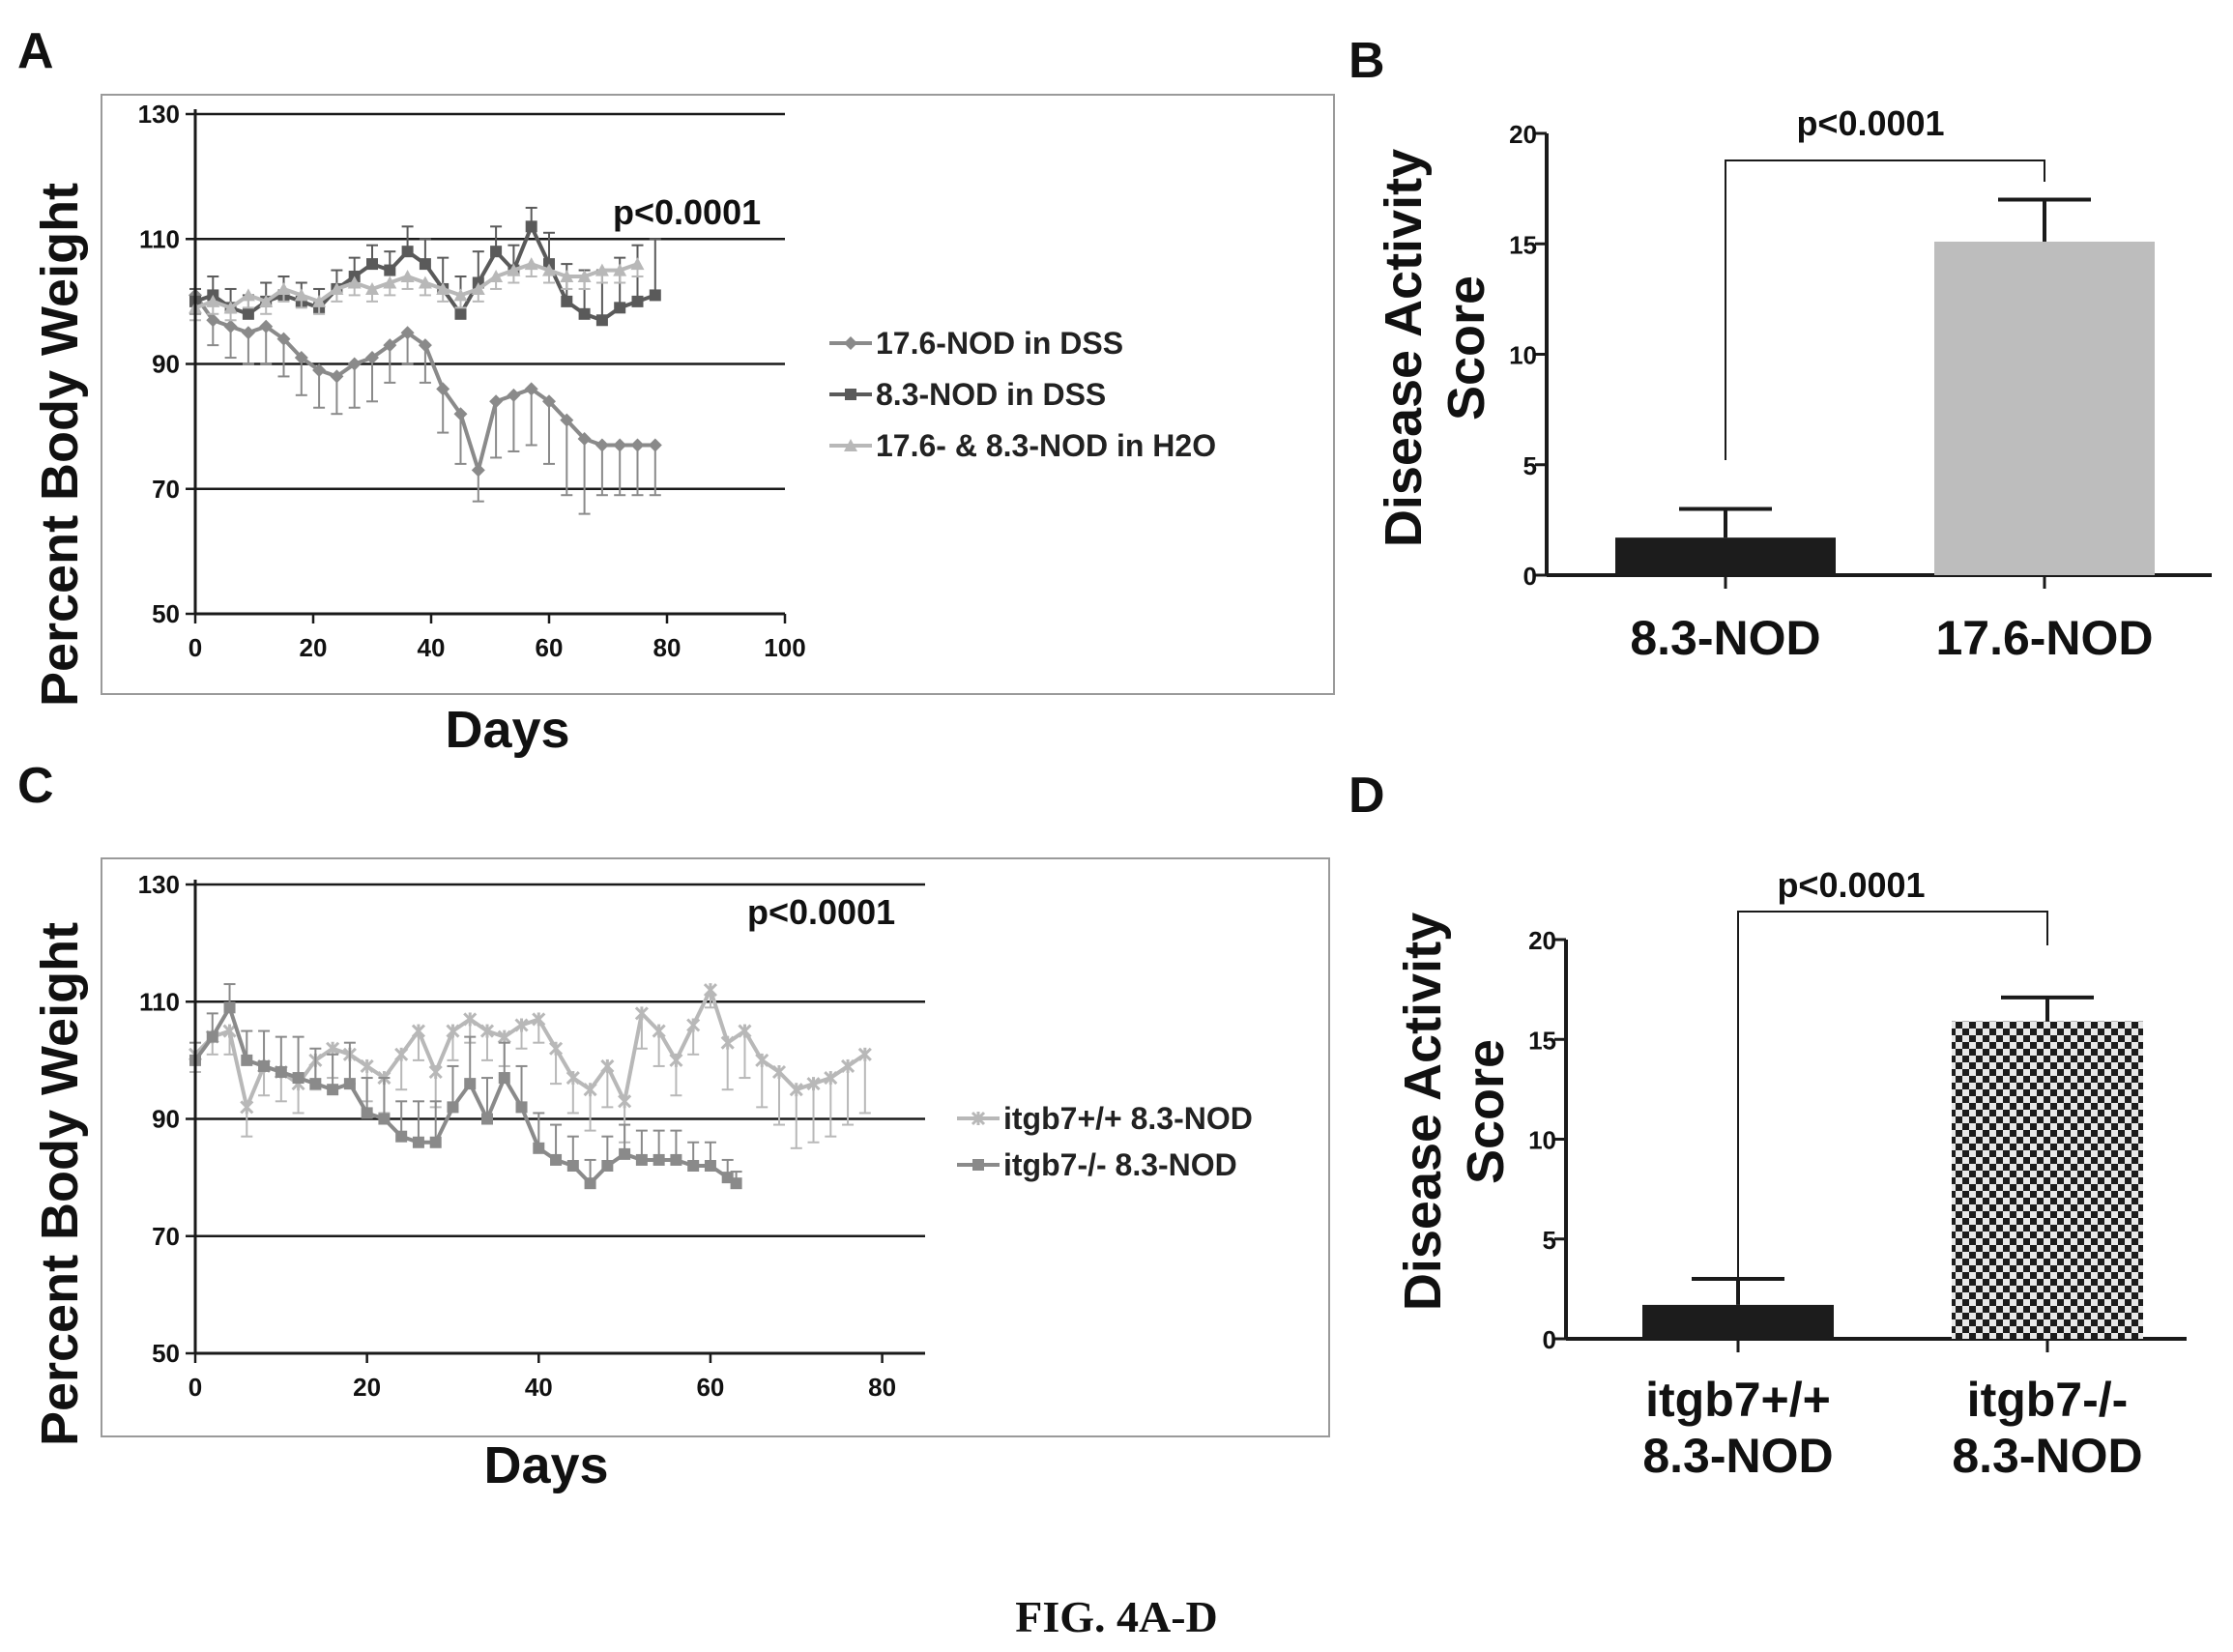  I want to click on chart-c-ytick-label: 130, so click(159, 884).